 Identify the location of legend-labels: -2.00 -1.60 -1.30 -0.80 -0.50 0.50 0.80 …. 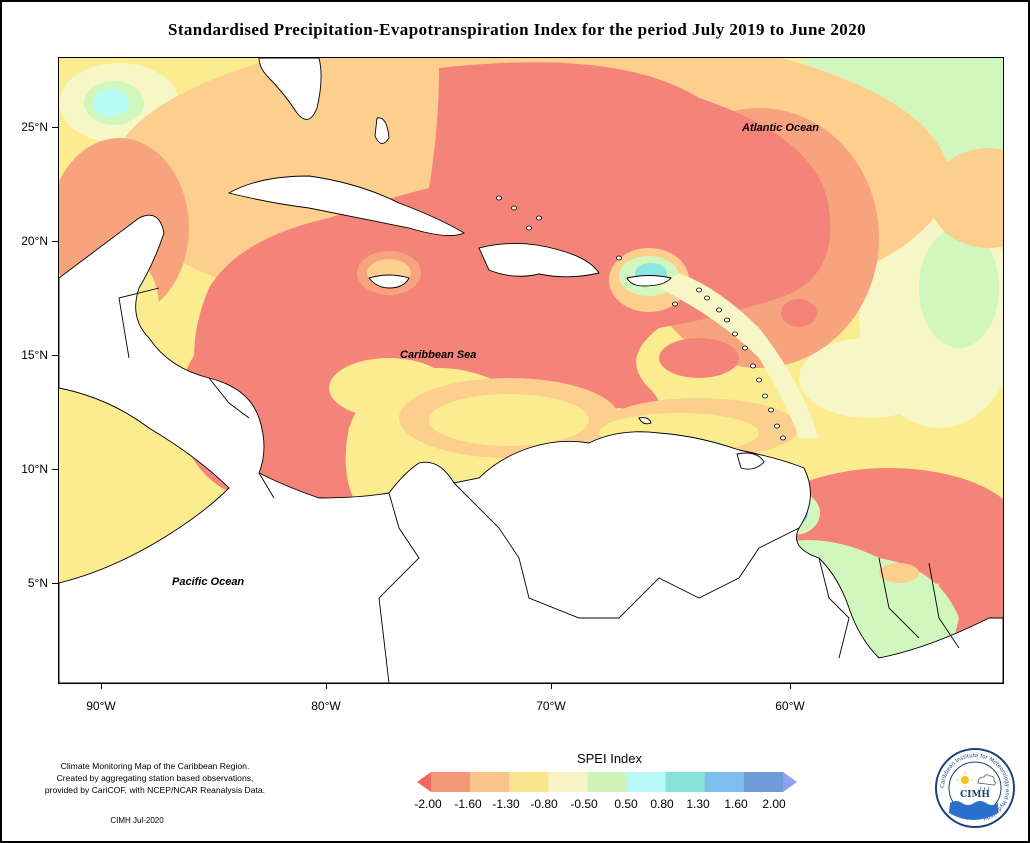
(604, 805).